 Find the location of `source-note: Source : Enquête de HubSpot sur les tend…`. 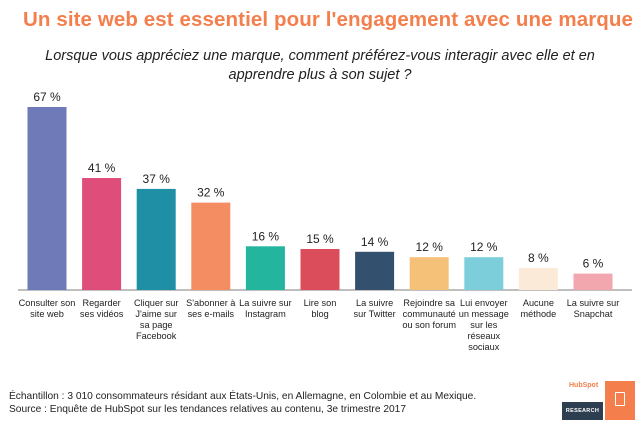

source-note: Source : Enquête de HubSpot sur les tend… is located at coordinates (207, 409).